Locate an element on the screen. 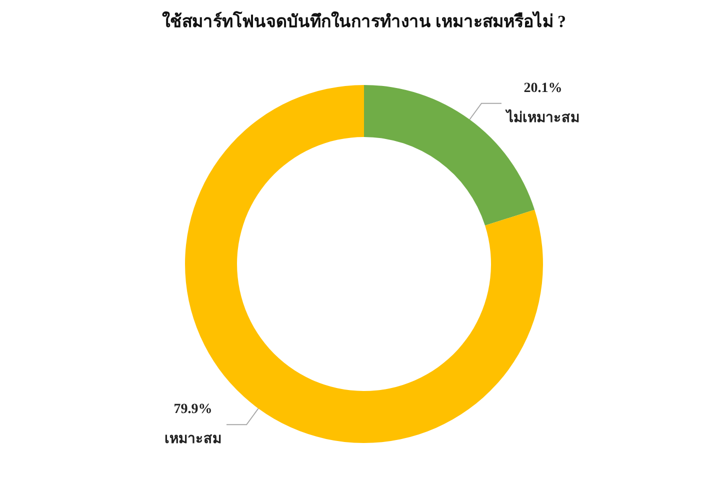 This screenshot has height=480, width=728. slice-label: ไม่เหมาะสม is located at coordinates (542, 117).